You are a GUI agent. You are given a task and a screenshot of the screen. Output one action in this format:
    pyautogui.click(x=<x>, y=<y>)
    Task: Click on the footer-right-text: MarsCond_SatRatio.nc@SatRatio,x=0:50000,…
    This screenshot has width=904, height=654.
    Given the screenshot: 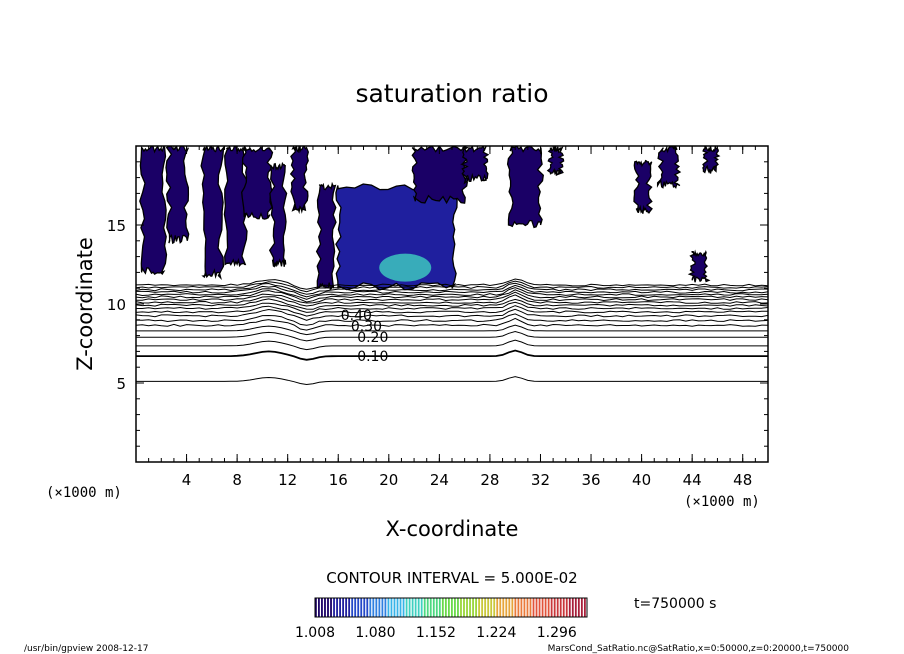 What is the action you would take?
    pyautogui.click(x=699, y=649)
    